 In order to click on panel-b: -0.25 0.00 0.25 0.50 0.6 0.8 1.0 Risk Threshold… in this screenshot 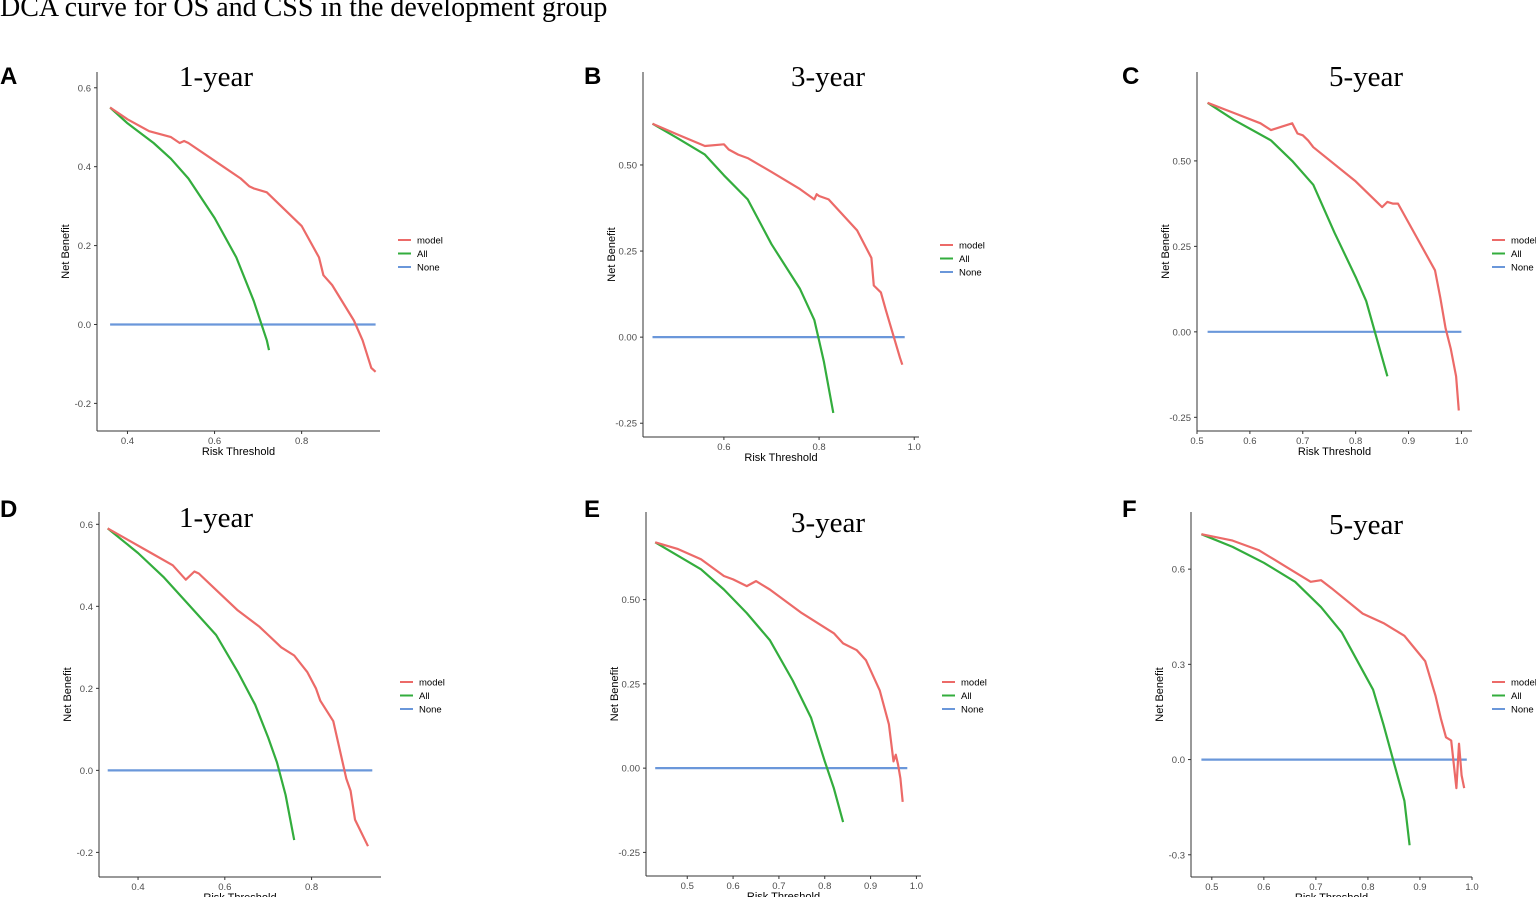, I will do `click(784, 262)`.